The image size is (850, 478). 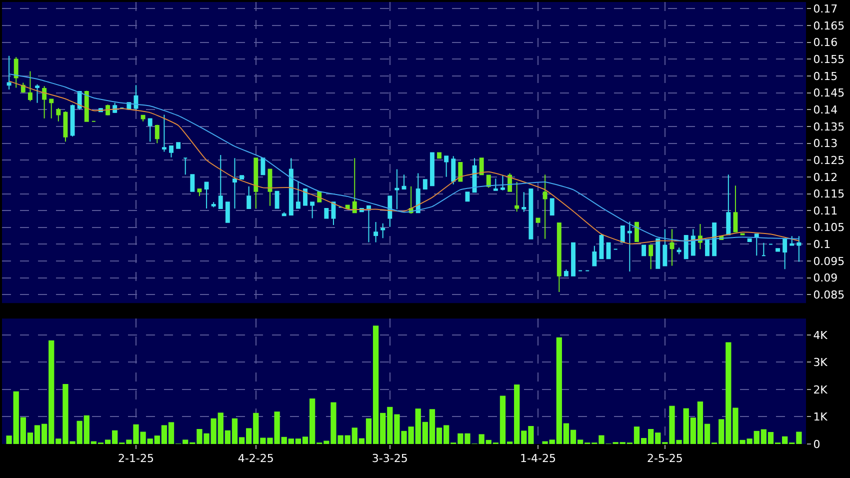 What do you see at coordinates (825, 76) in the screenshot?
I see `y-tick-label: 0.15` at bounding box center [825, 76].